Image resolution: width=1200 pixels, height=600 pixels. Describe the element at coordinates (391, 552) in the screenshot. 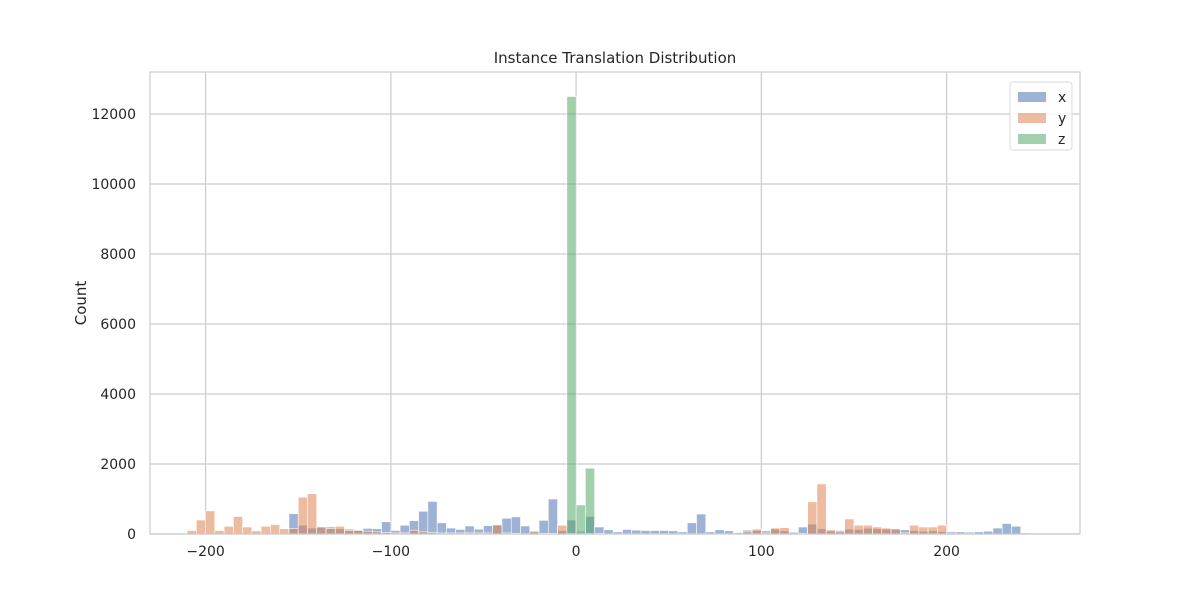

I see `x-tick-label: −100` at that location.